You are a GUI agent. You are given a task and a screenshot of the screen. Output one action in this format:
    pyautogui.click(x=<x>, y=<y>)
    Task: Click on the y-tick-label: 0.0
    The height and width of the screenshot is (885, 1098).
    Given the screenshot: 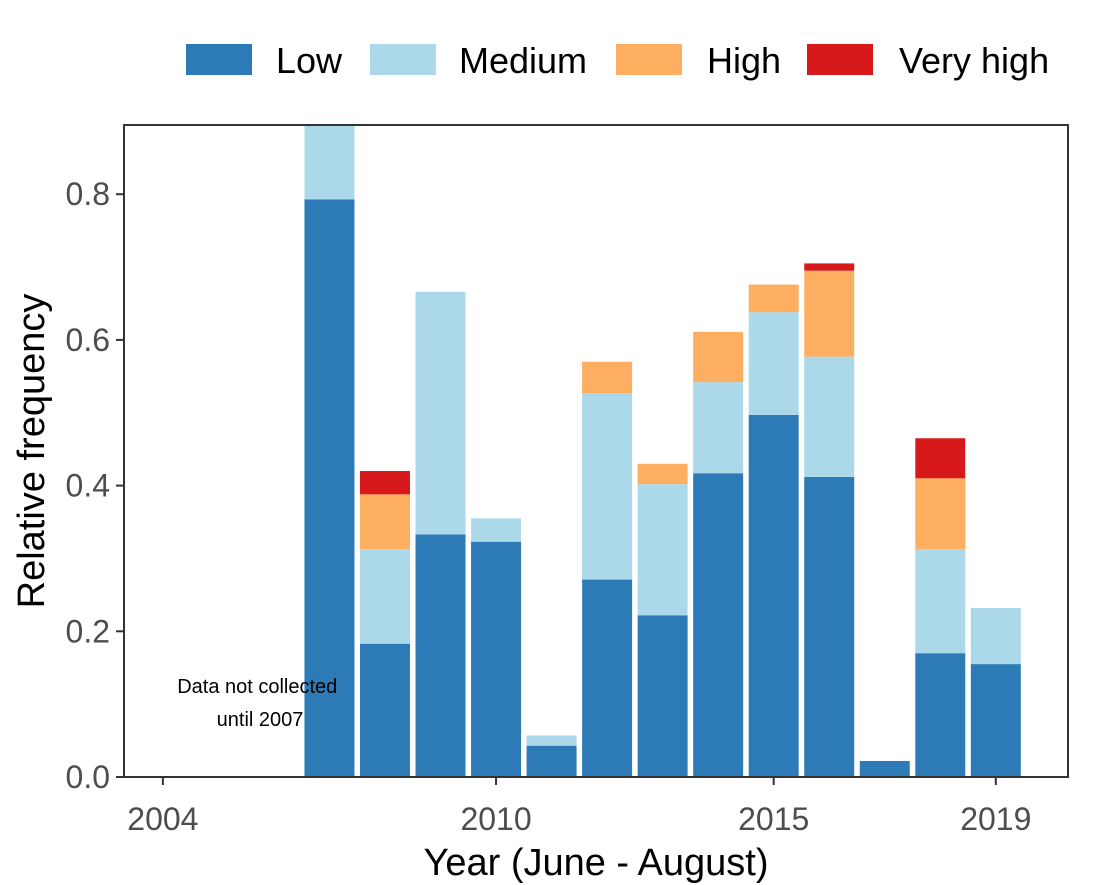 What is the action you would take?
    pyautogui.click(x=88, y=777)
    